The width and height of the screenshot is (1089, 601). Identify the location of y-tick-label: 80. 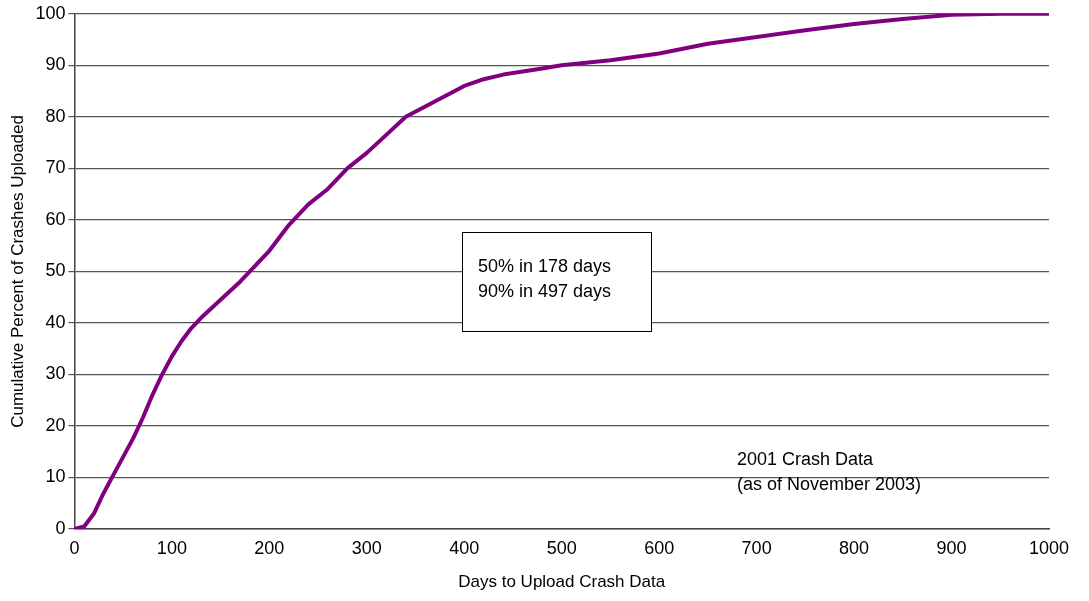
(55, 115).